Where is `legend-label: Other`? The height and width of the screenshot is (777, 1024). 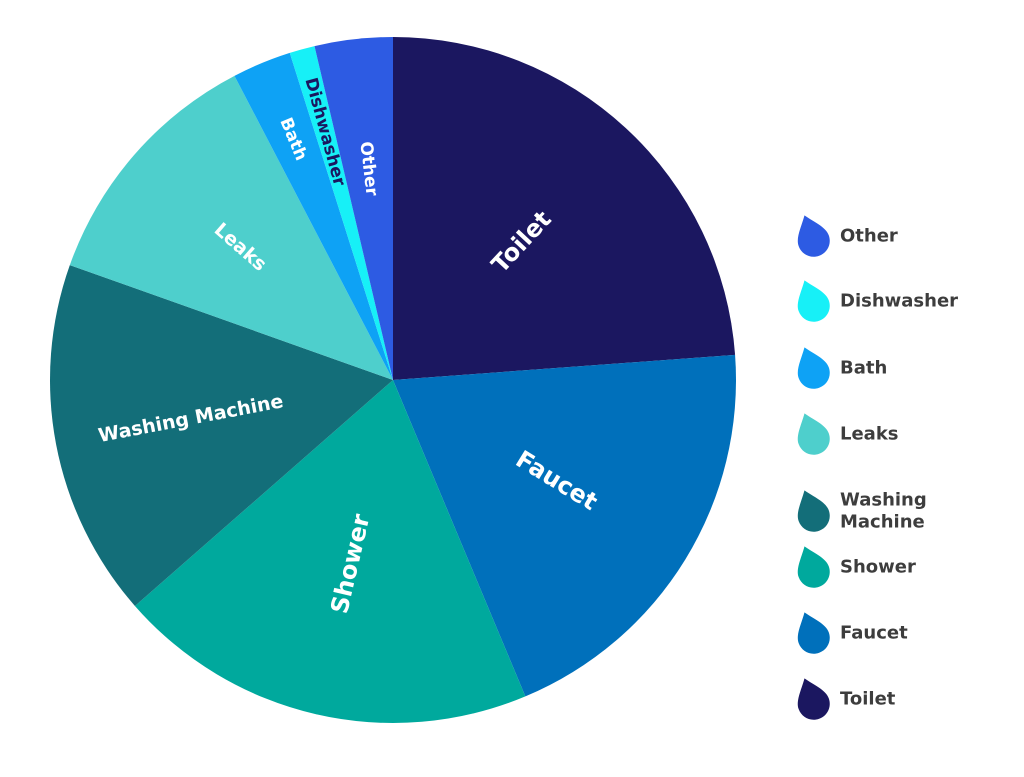
legend-label: Other is located at coordinates (869, 236).